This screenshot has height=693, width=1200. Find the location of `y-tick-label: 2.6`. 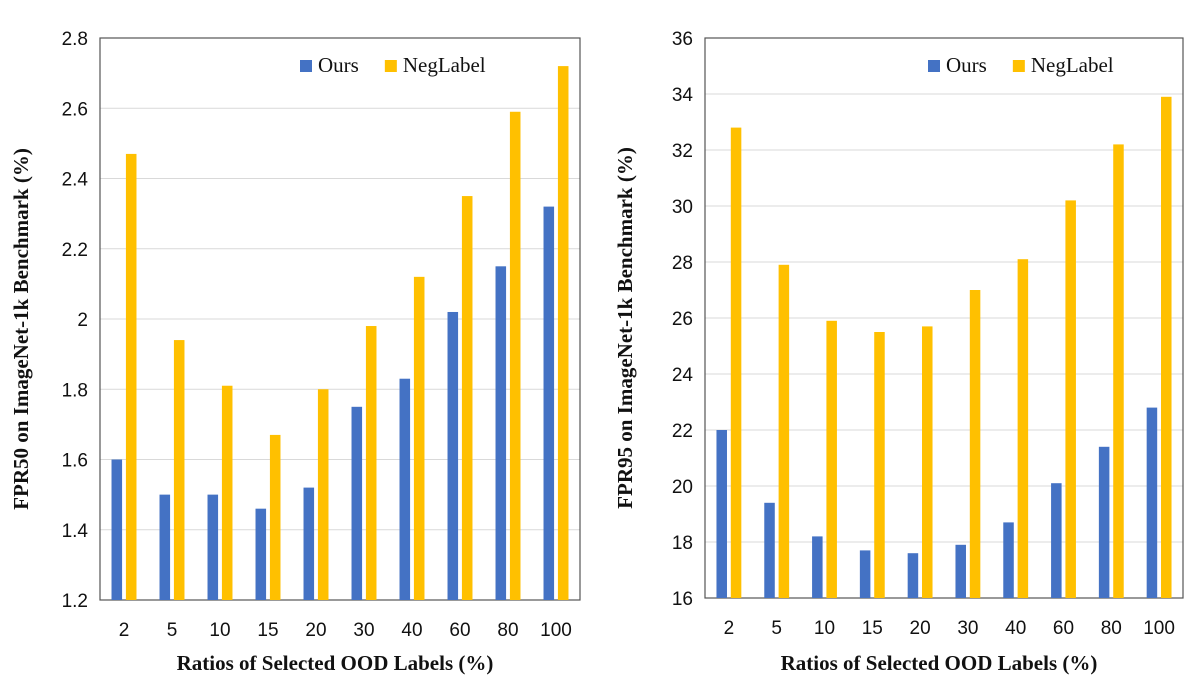

y-tick-label: 2.6 is located at coordinates (75, 109).